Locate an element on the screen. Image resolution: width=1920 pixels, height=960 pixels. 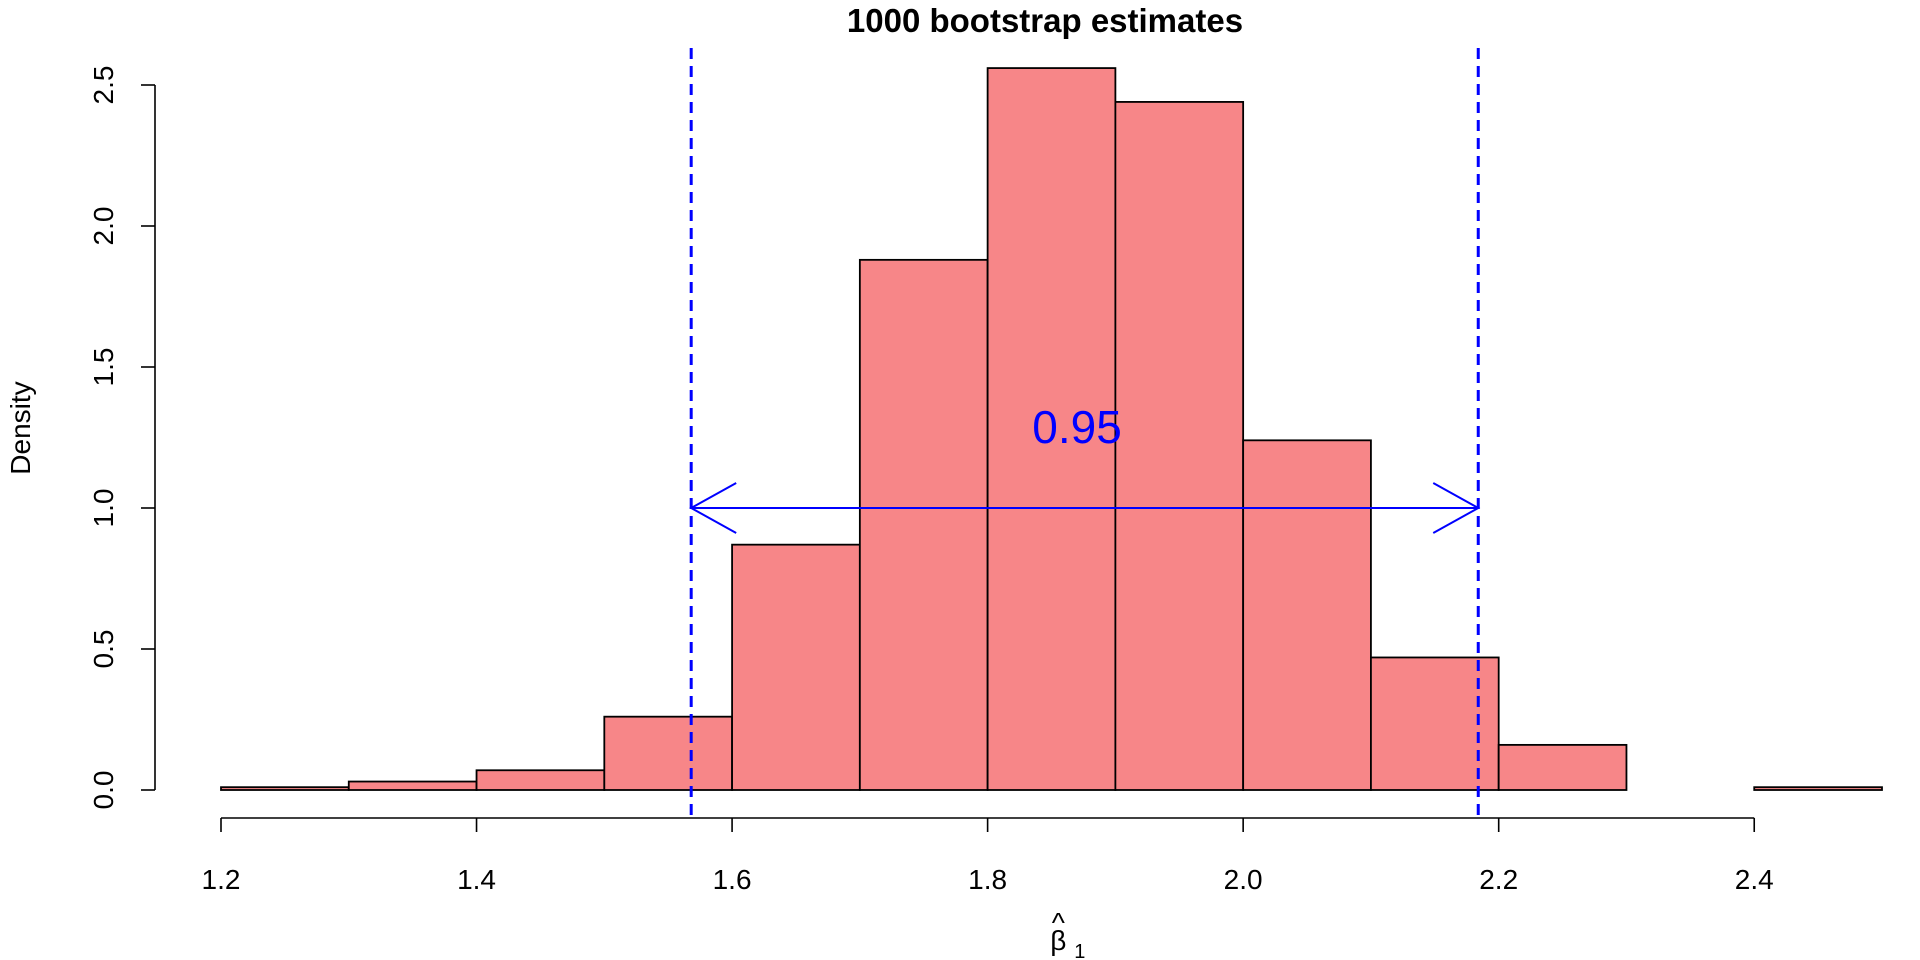
y-tick-label: 0.0 is located at coordinates (103, 790).